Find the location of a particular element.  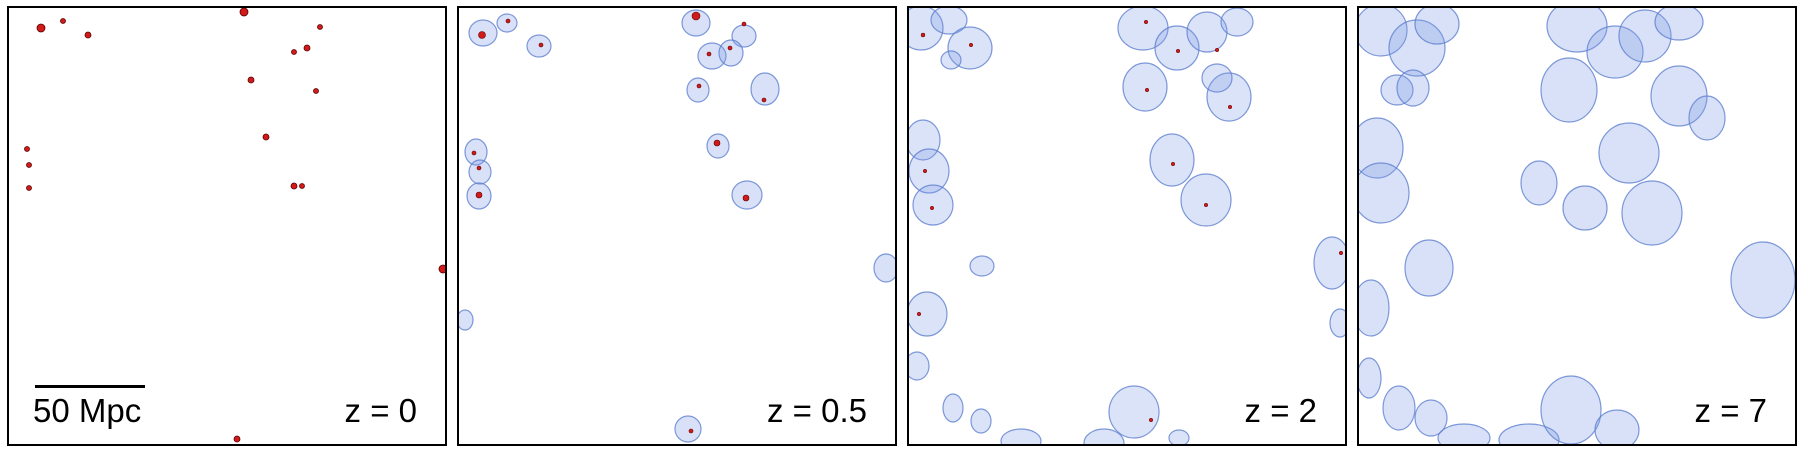

redshift-label: z = 2 is located at coordinates (1280, 410).